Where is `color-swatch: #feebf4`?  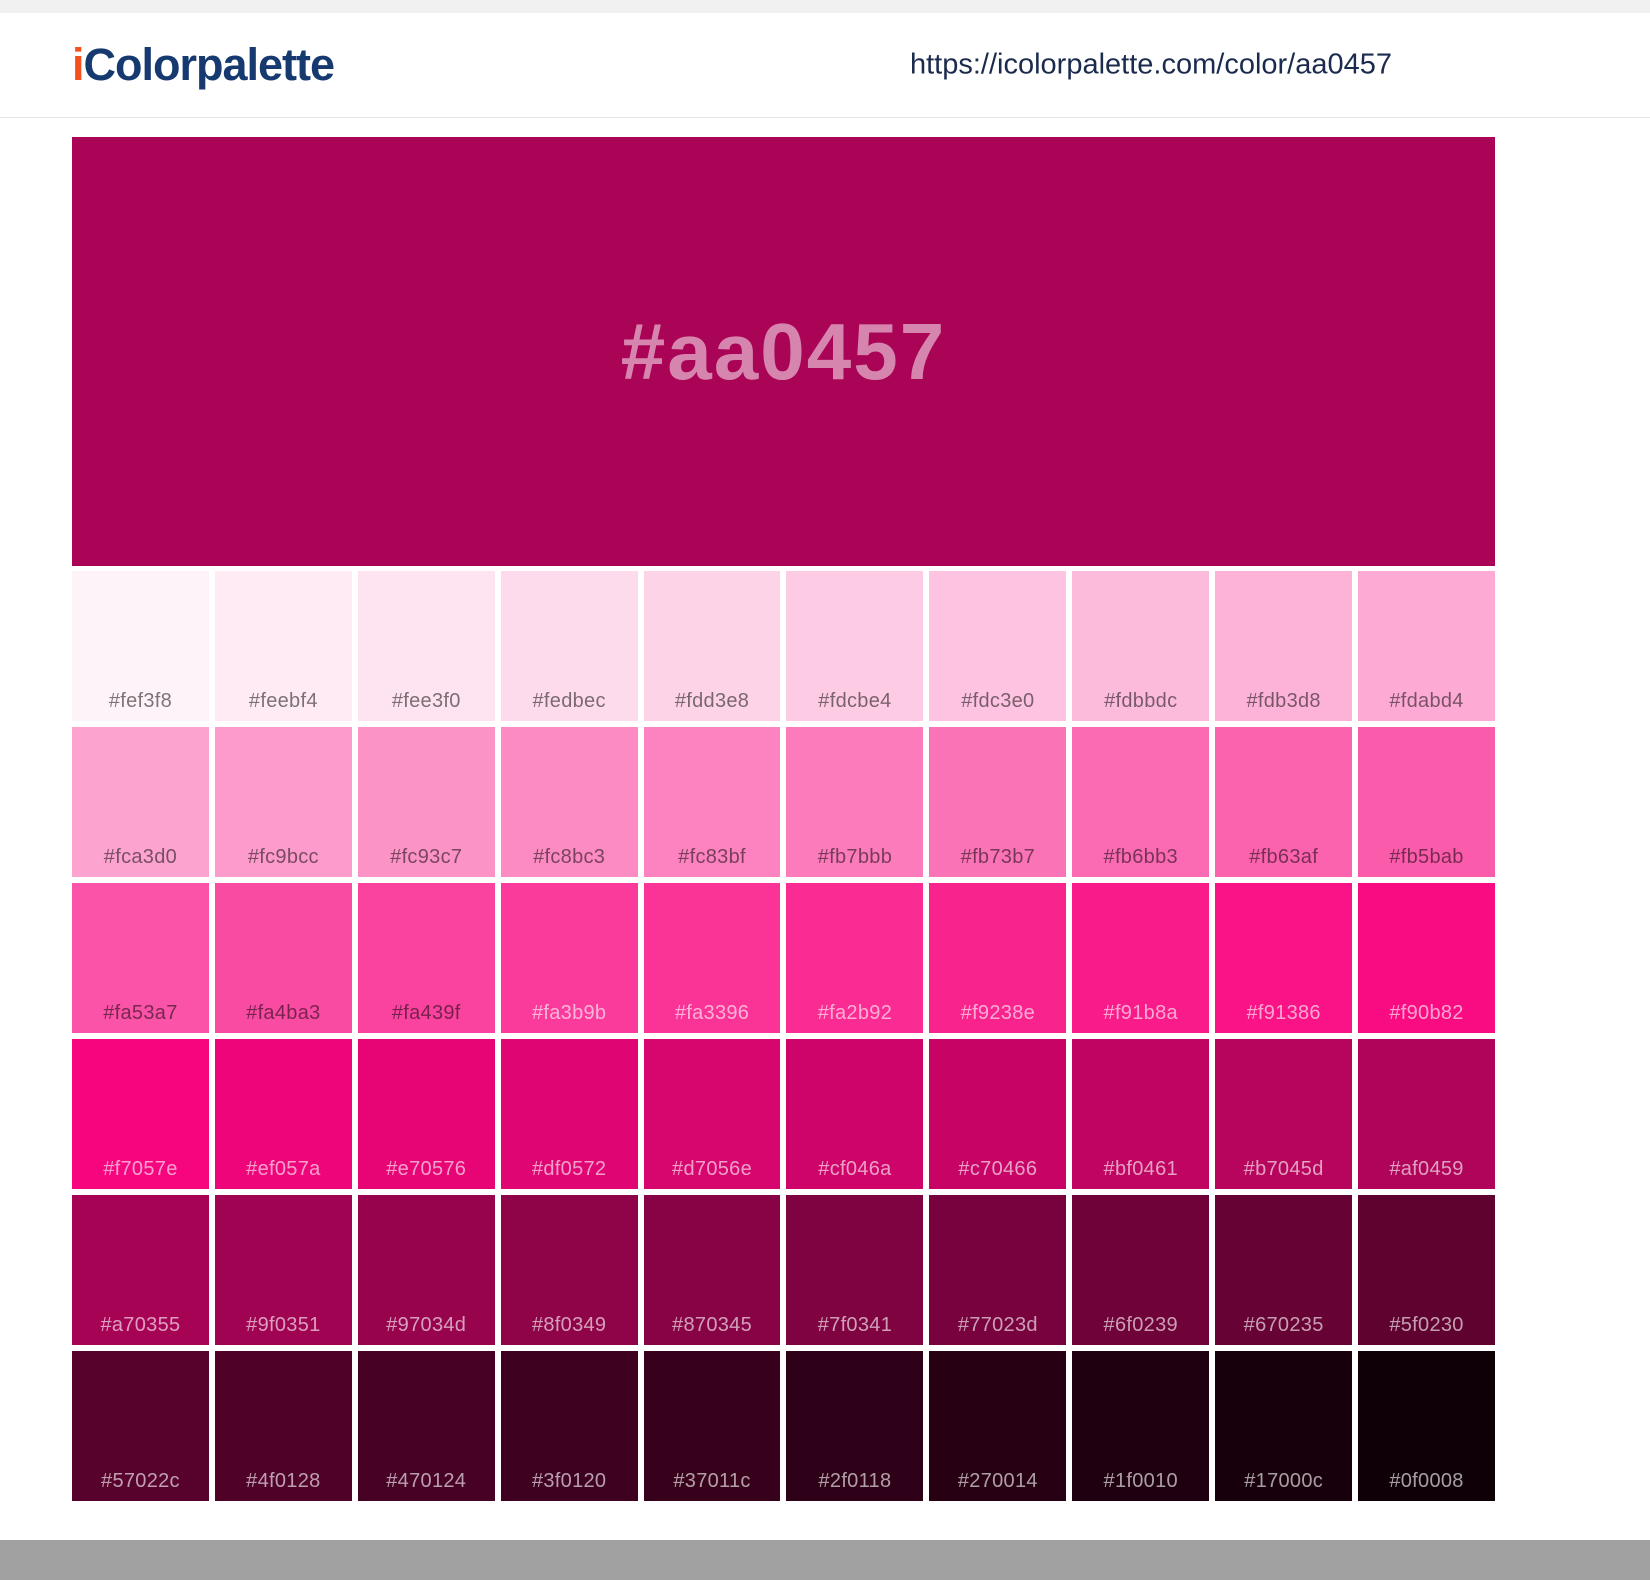
color-swatch: #feebf4 is located at coordinates (283, 646).